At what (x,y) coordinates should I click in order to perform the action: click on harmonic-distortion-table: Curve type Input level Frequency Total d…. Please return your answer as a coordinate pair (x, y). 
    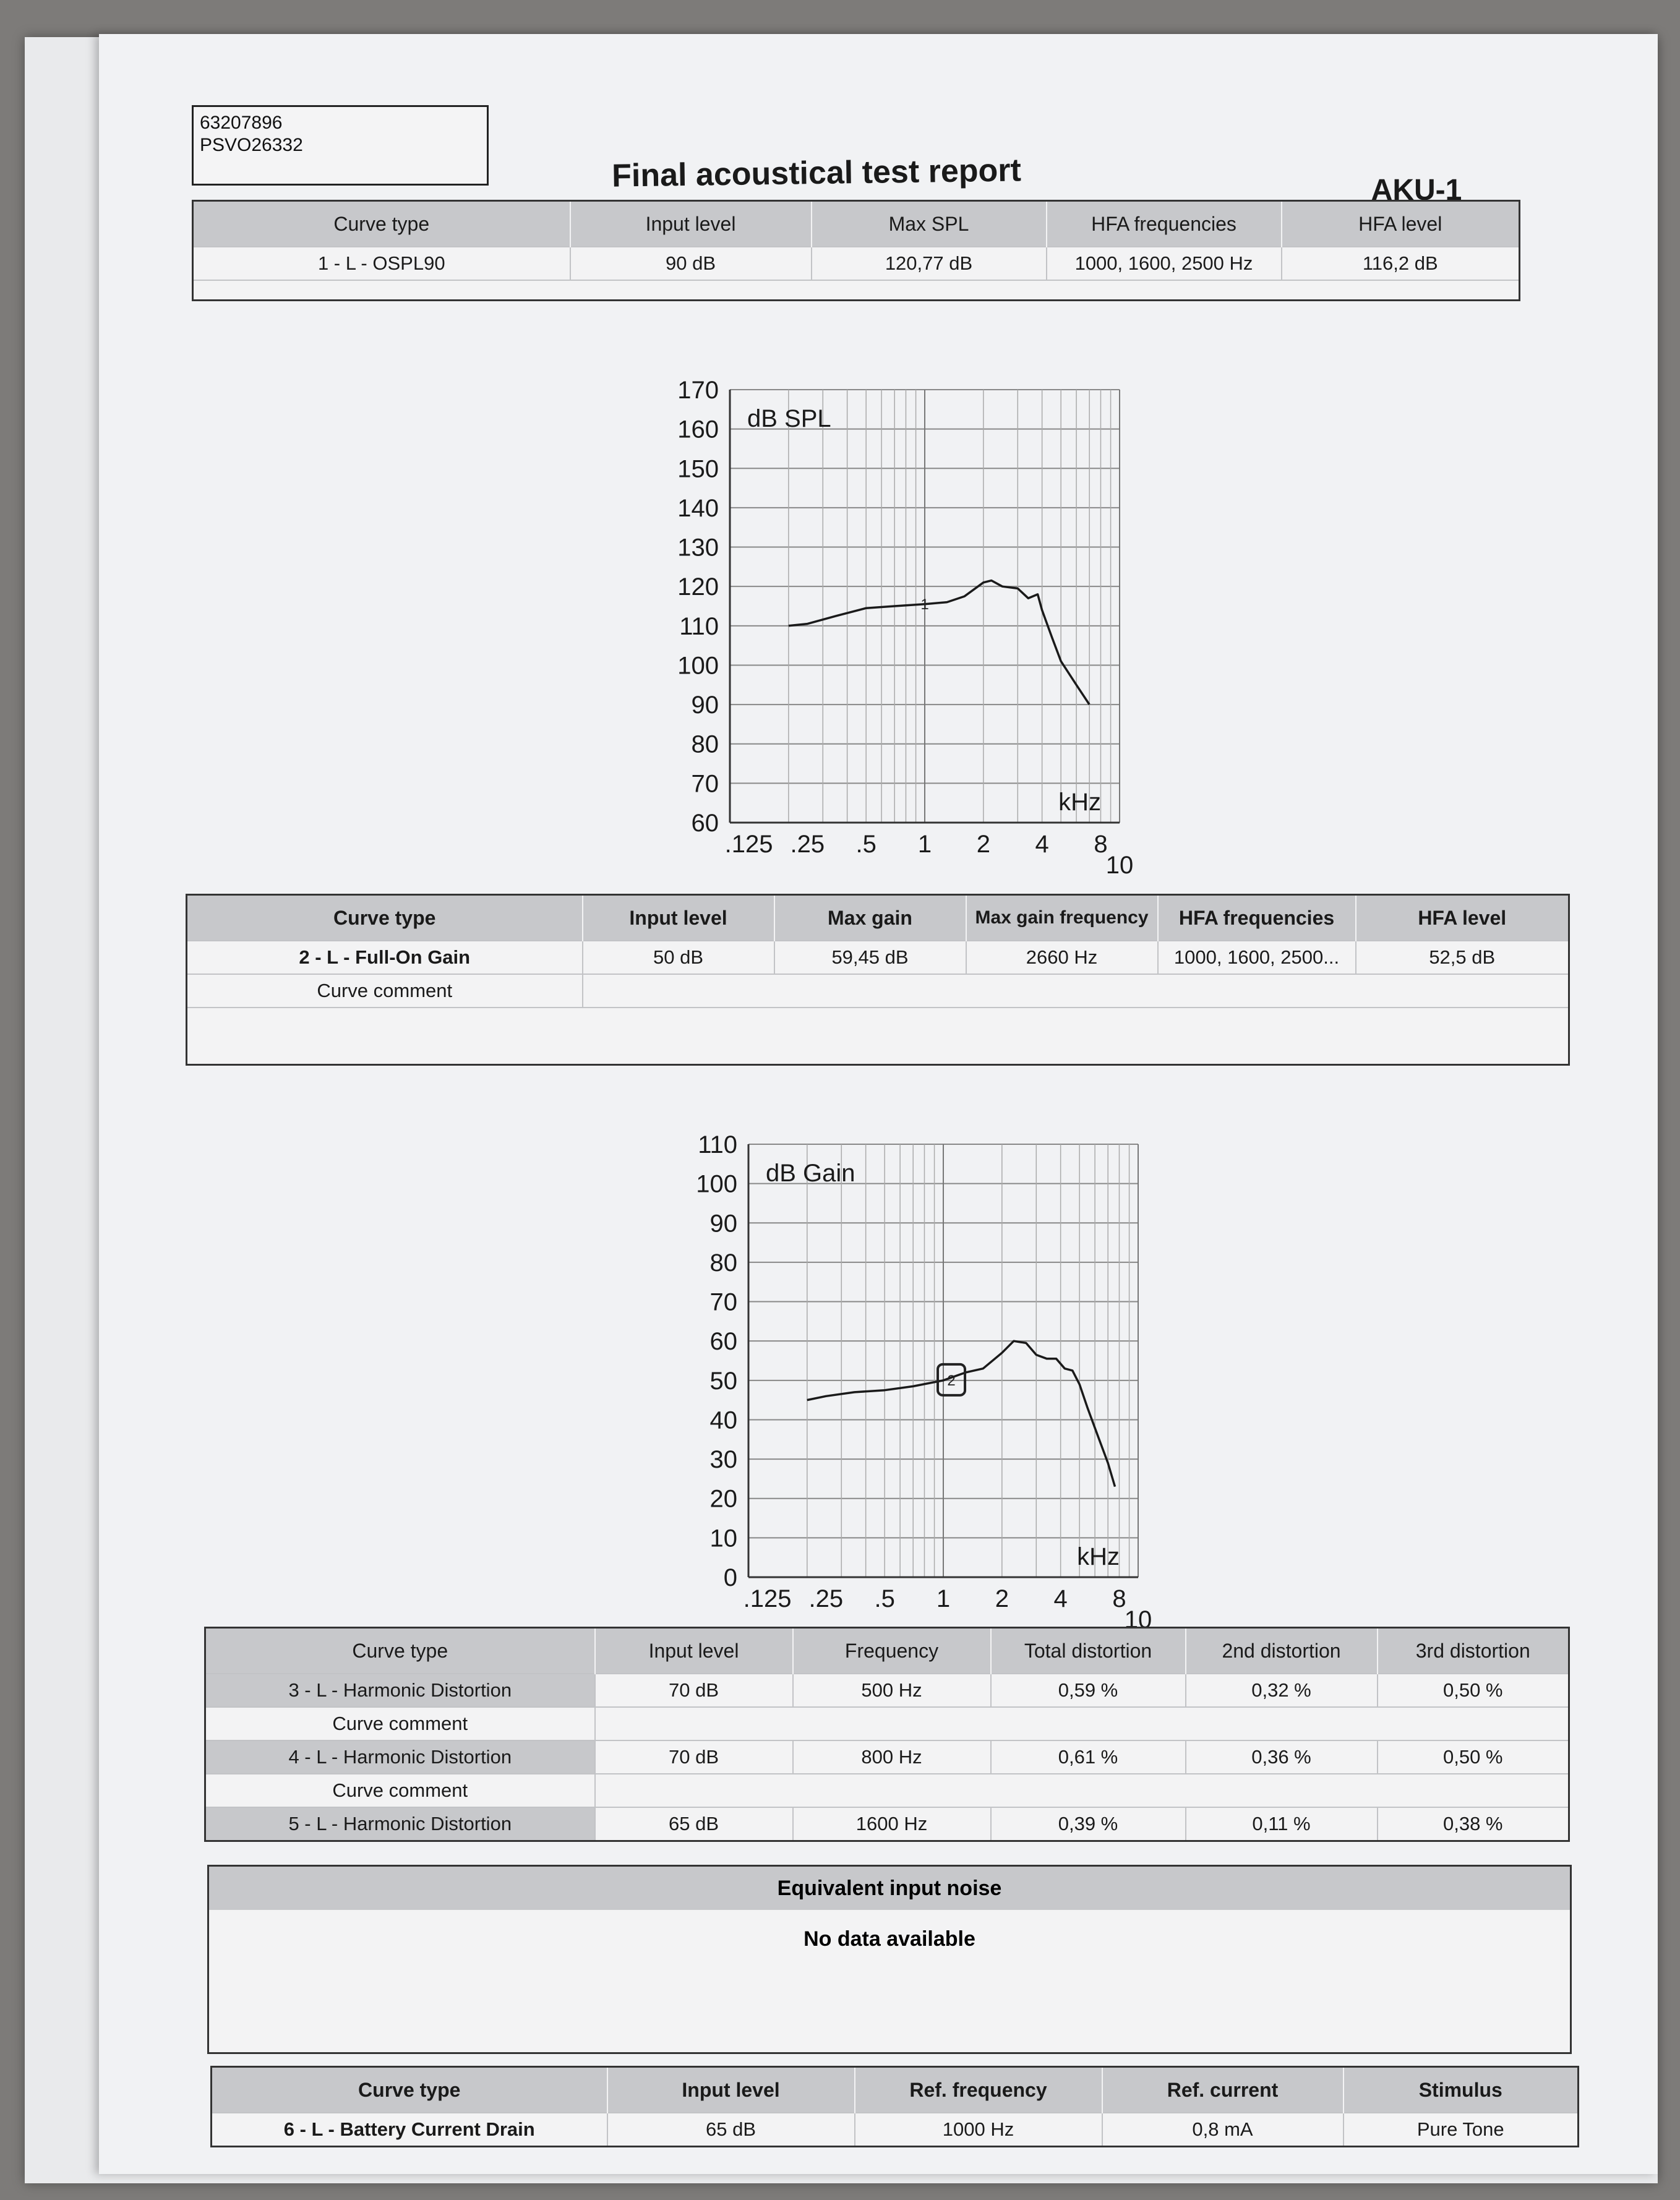
    Looking at the image, I should click on (887, 1734).